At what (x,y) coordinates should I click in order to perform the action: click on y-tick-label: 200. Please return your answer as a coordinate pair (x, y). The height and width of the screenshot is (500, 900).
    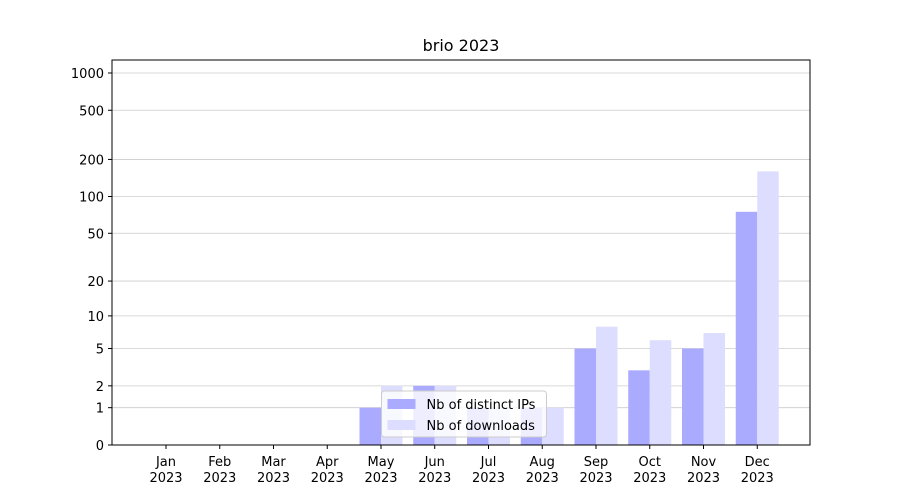
    Looking at the image, I should click on (91, 160).